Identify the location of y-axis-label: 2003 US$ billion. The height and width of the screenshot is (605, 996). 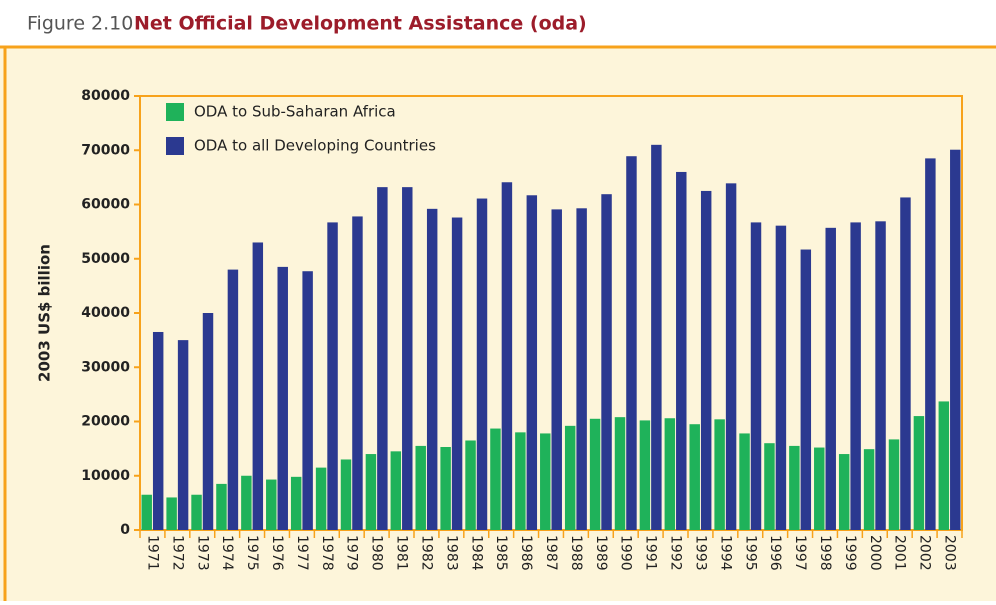
(45, 313).